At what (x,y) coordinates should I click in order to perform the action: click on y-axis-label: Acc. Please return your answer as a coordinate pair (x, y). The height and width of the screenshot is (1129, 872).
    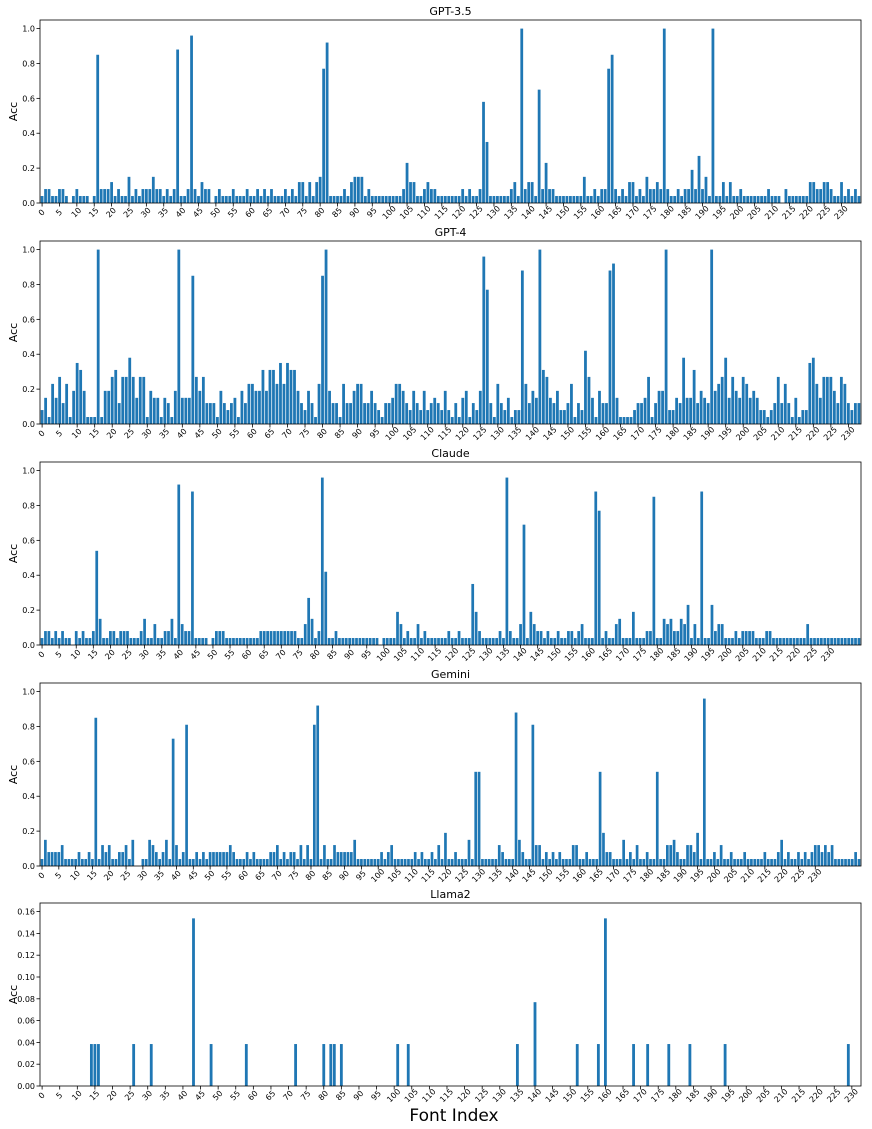
    Looking at the image, I should click on (13, 994).